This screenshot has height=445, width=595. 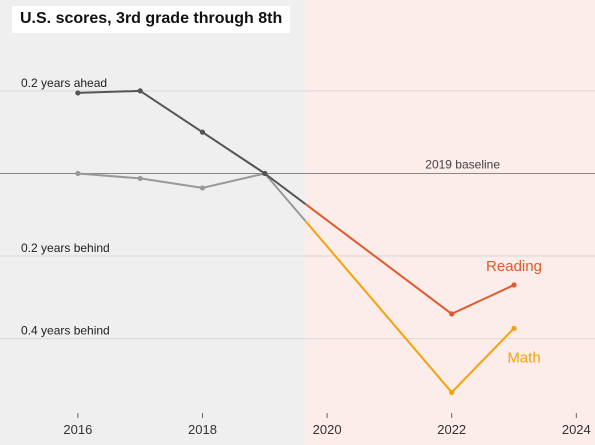 I want to click on x-tick-label: 2018, so click(x=202, y=429).